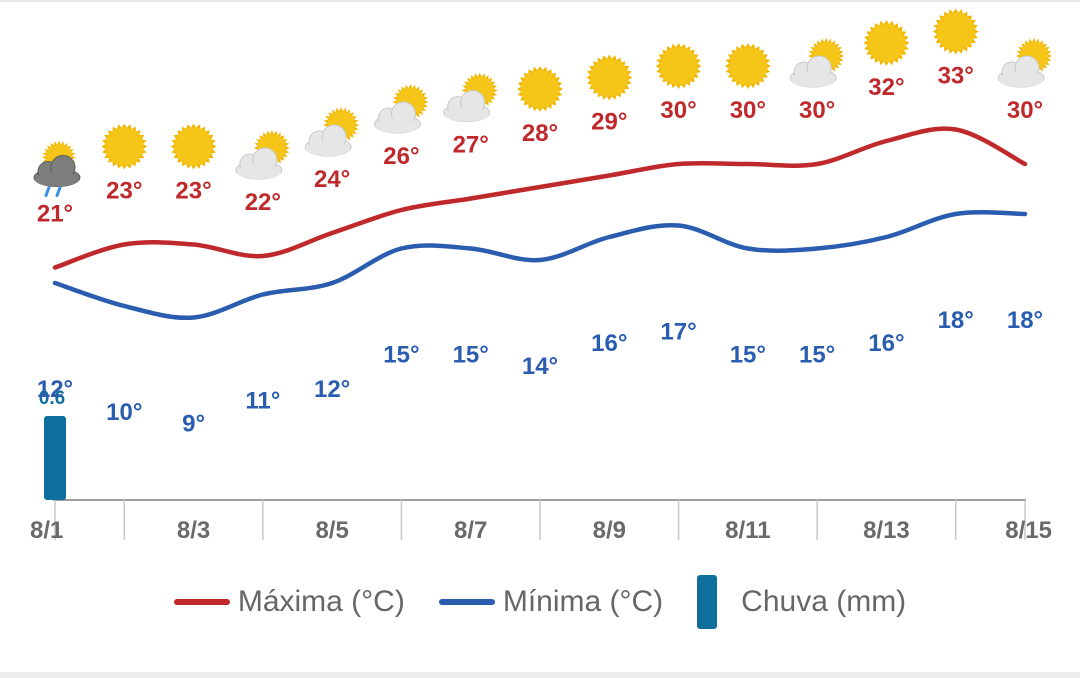 This screenshot has width=1080, height=678. Describe the element at coordinates (886, 530) in the screenshot. I see `x-tick-label: 8/13` at that location.